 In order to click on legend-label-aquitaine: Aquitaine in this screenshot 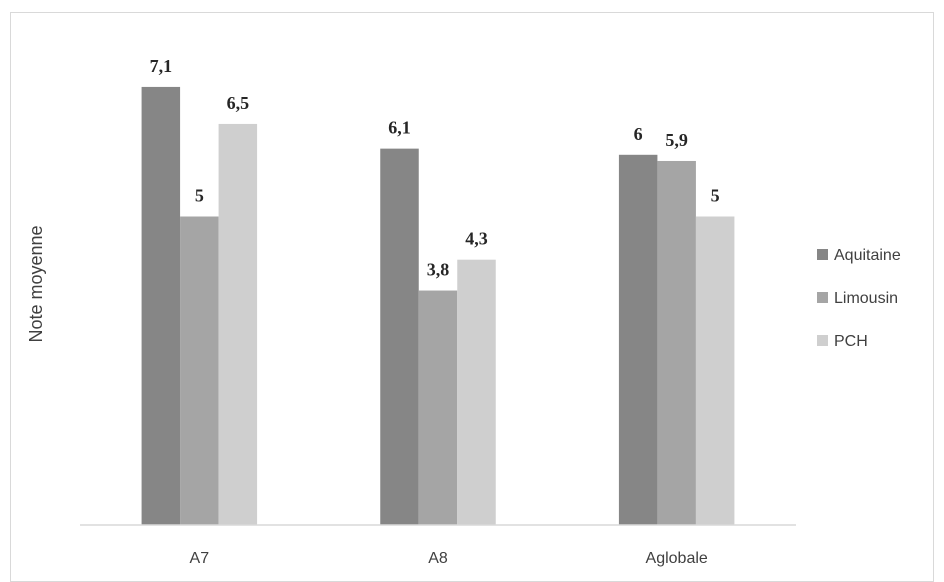, I will do `click(867, 255)`.